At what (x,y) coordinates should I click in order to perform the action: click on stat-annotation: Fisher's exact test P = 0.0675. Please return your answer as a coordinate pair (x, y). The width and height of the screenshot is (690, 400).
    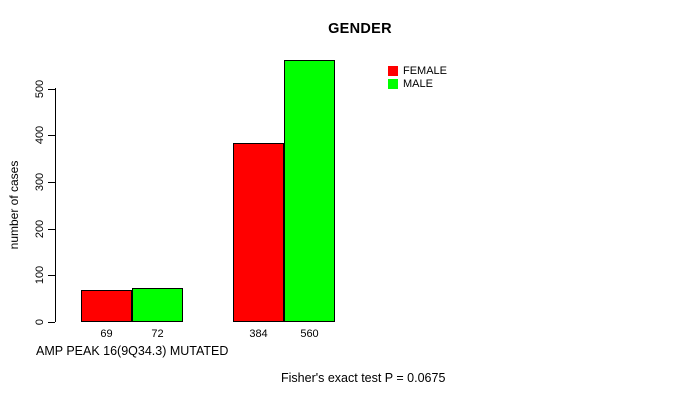
    Looking at the image, I should click on (363, 378).